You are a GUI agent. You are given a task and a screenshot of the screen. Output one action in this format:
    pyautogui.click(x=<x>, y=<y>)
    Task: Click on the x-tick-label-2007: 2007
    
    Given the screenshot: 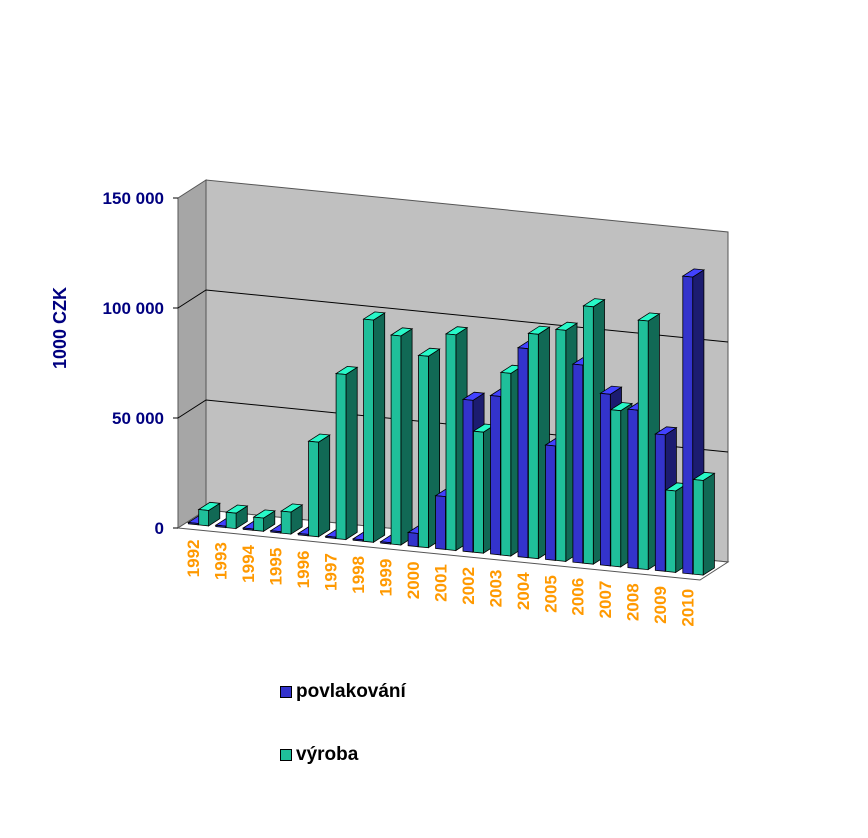 What is the action you would take?
    pyautogui.click(x=605, y=600)
    